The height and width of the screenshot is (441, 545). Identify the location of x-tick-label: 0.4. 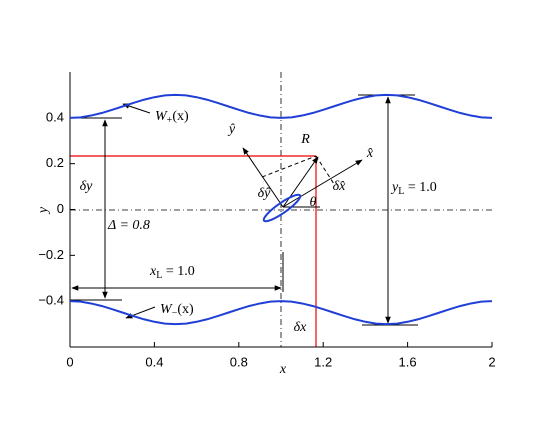
(154, 361).